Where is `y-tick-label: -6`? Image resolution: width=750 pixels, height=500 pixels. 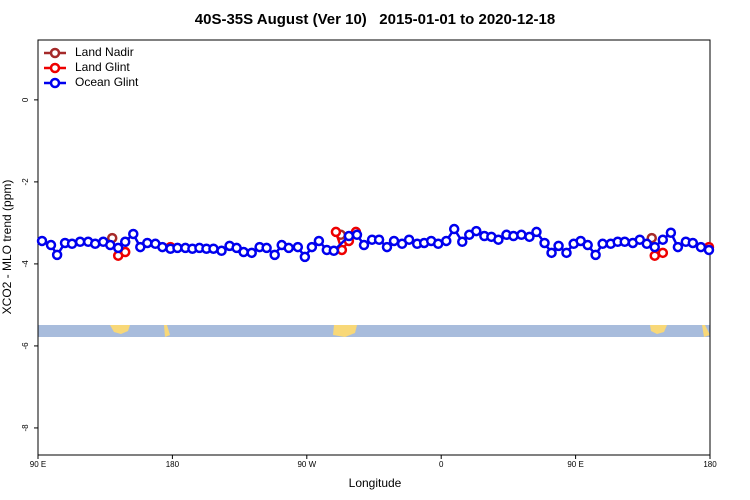
y-tick-label: -6 is located at coordinates (25, 346).